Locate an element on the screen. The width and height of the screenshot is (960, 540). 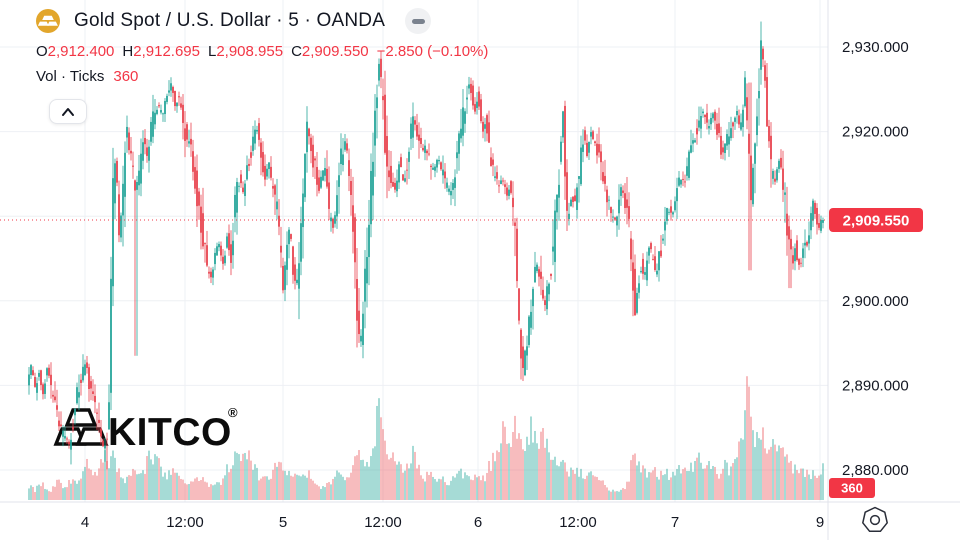
volume-value-badge-label: 360 is located at coordinates (852, 488).